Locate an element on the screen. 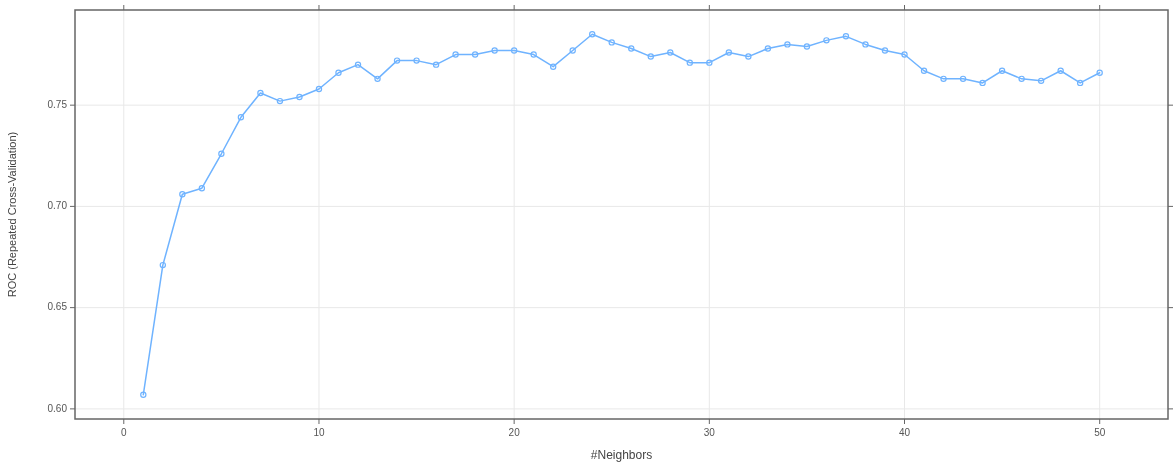 The width and height of the screenshot is (1174, 465). x-tick-label: 20 is located at coordinates (514, 432).